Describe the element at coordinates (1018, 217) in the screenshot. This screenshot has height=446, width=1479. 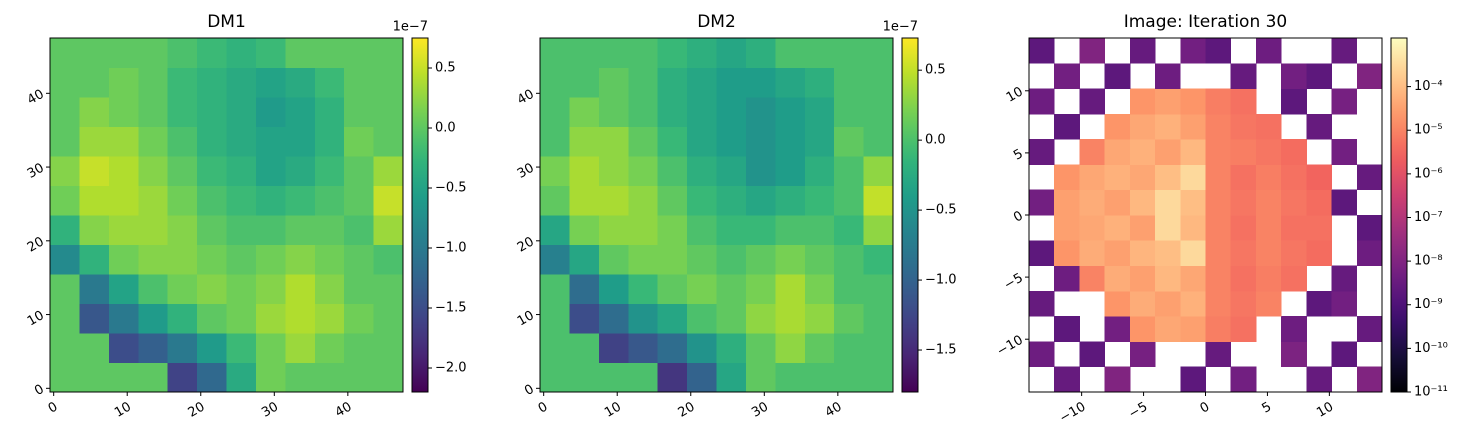
I see `y-tick-label: 0` at that location.